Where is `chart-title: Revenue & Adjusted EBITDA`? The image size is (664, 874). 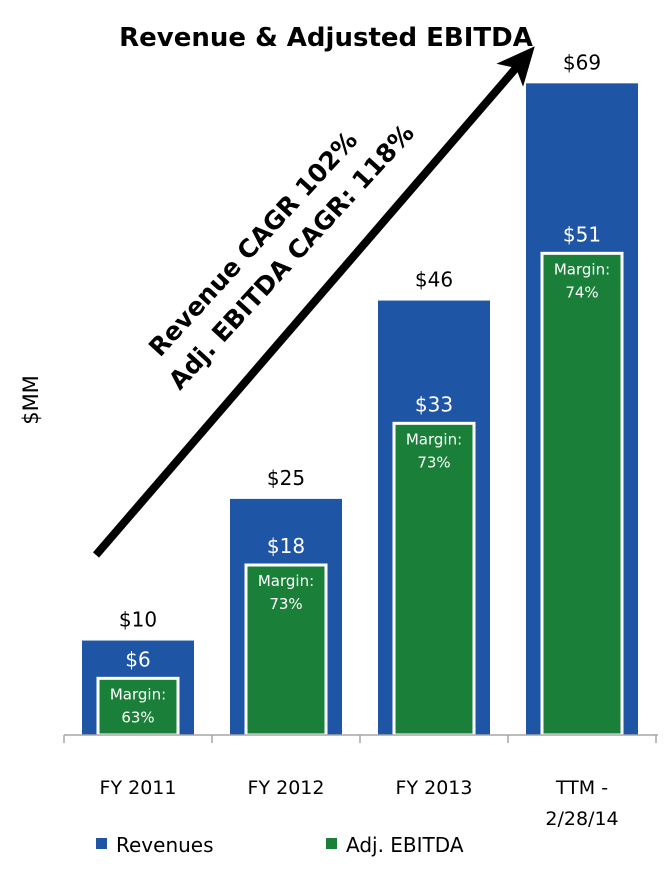
chart-title: Revenue & Adjusted EBITDA is located at coordinates (326, 38).